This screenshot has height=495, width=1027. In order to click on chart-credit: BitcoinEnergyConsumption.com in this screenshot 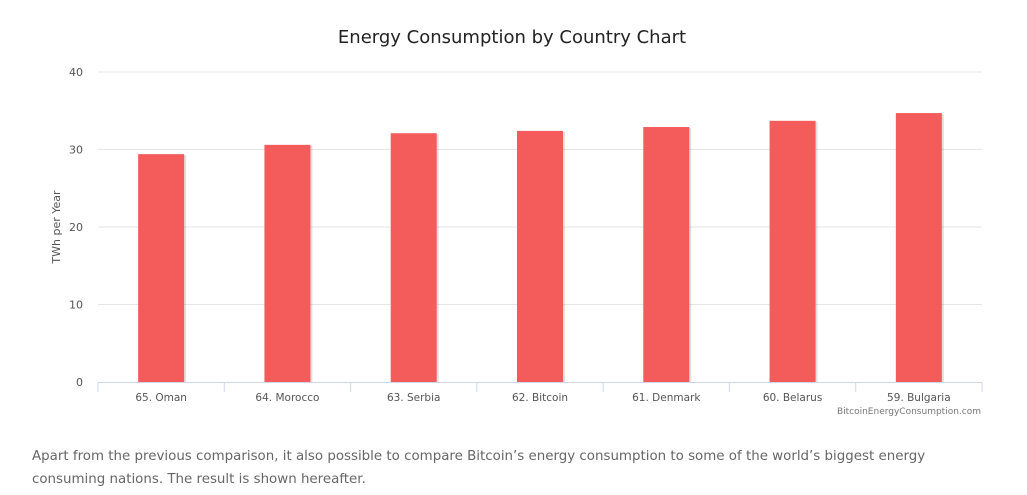, I will do `click(909, 412)`.